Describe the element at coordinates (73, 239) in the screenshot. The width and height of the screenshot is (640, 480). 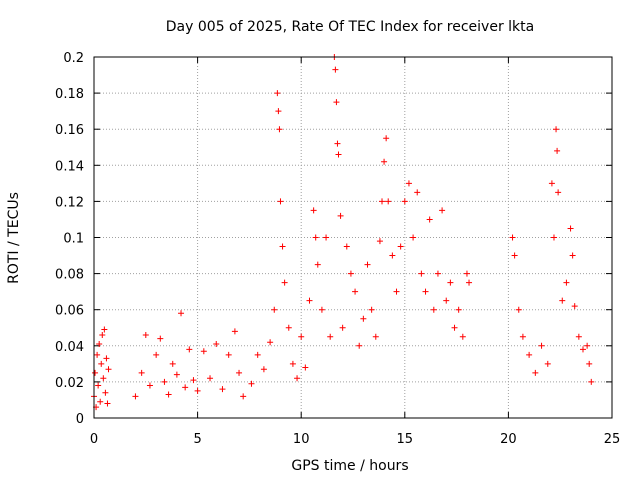
I see `y-tick-label: 0.1` at that location.